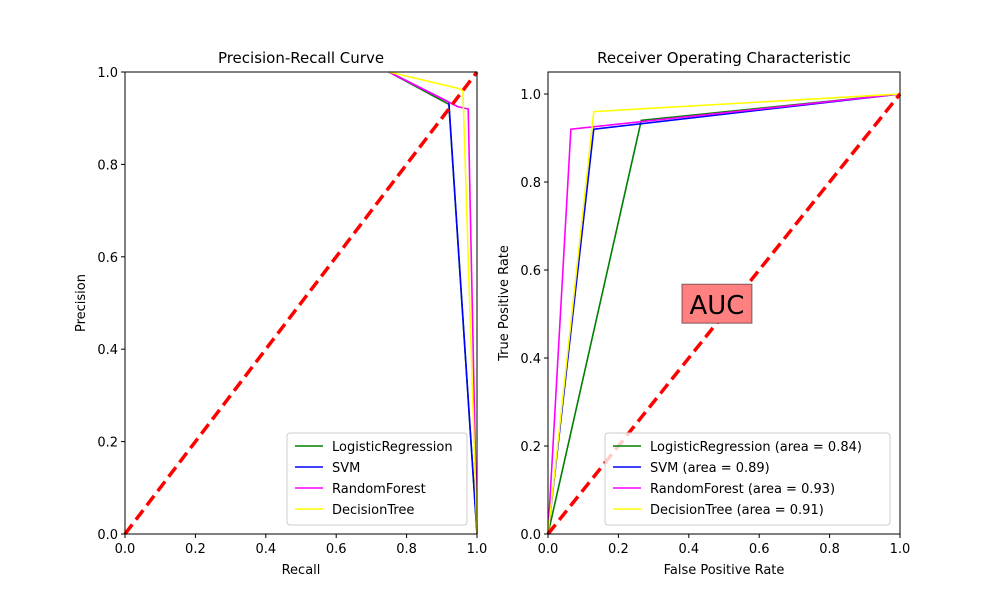 The width and height of the screenshot is (1000, 600). I want to click on pr-y-tick-label: 0.6, so click(107, 258).